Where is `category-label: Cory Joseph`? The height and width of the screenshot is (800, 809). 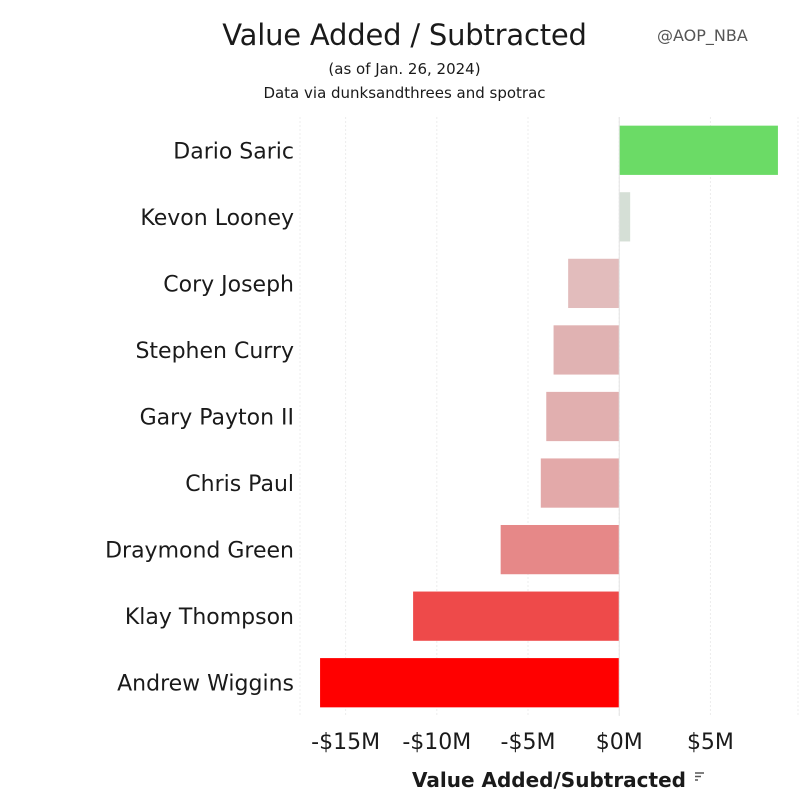
category-label: Cory Joseph is located at coordinates (228, 284).